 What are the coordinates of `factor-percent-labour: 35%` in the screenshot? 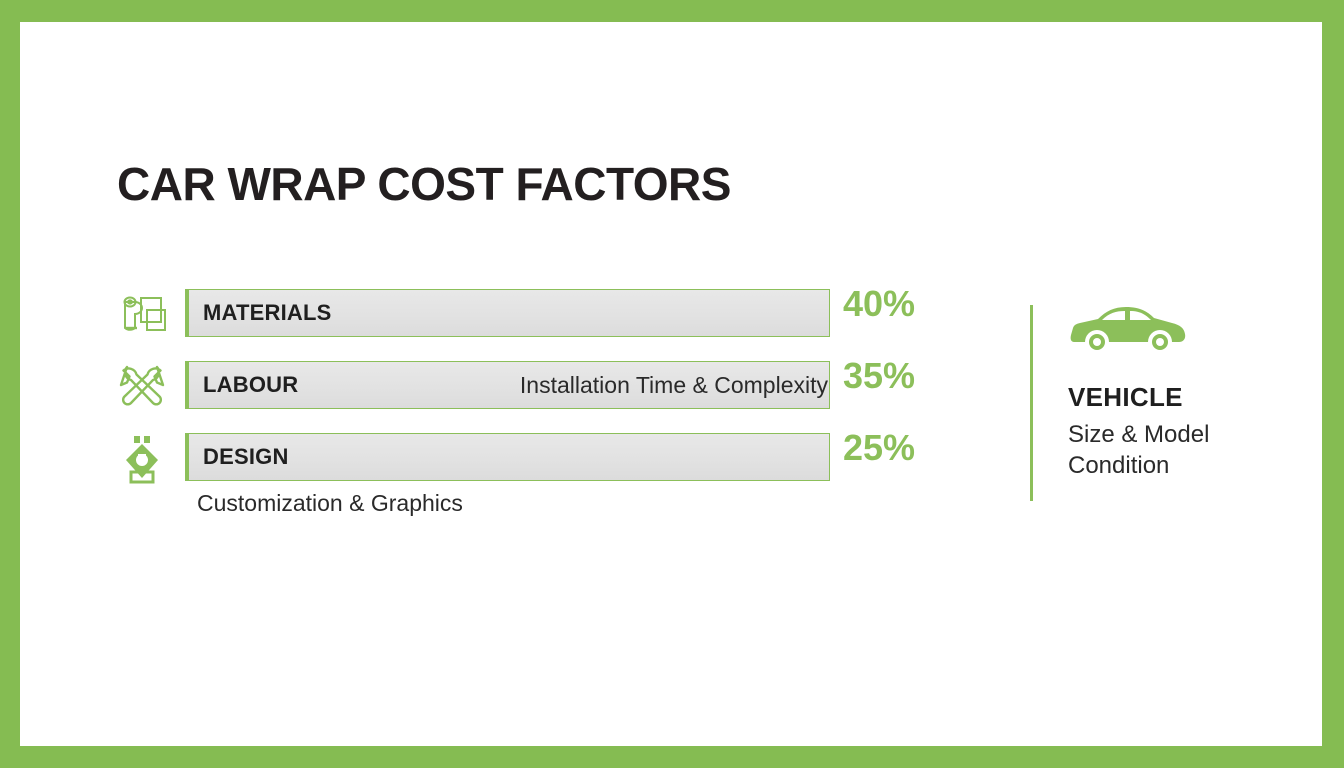 It's located at (879, 375).